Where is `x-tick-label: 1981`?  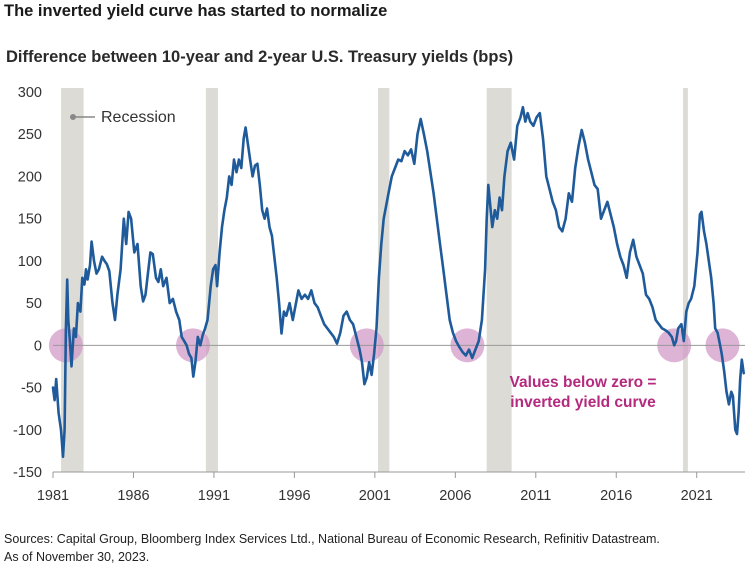 x-tick-label: 1981 is located at coordinates (53, 496).